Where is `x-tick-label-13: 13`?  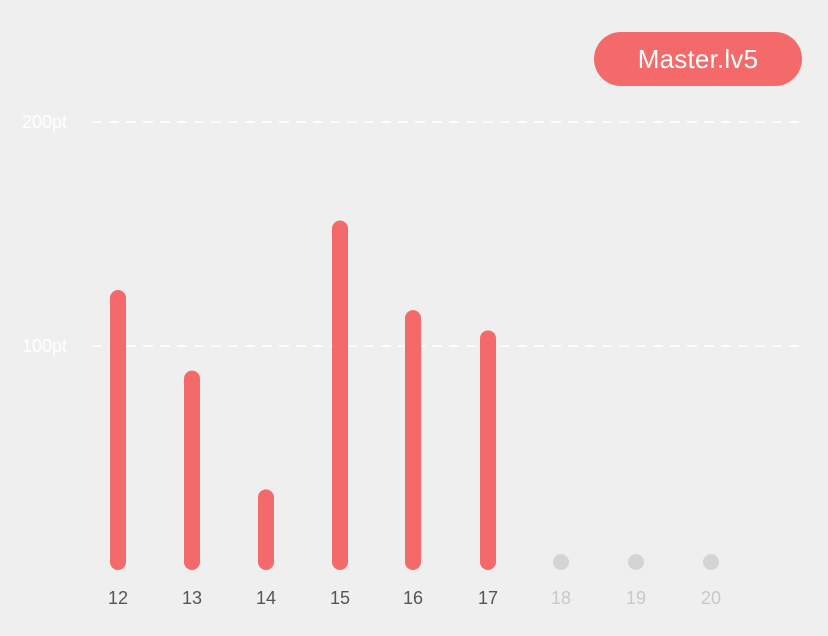 x-tick-label-13: 13 is located at coordinates (192, 598).